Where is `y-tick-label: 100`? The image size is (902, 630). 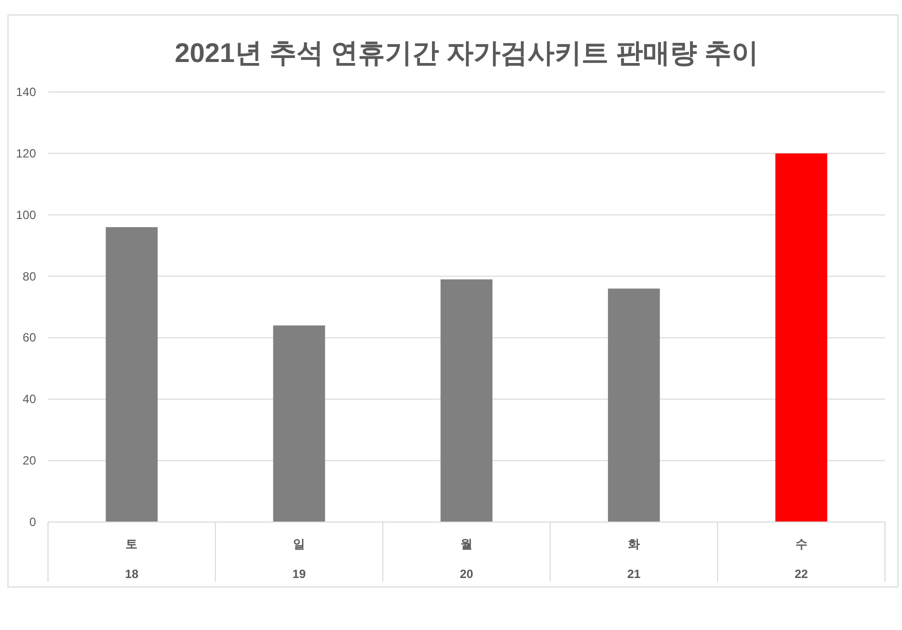 y-tick-label: 100 is located at coordinates (26, 215).